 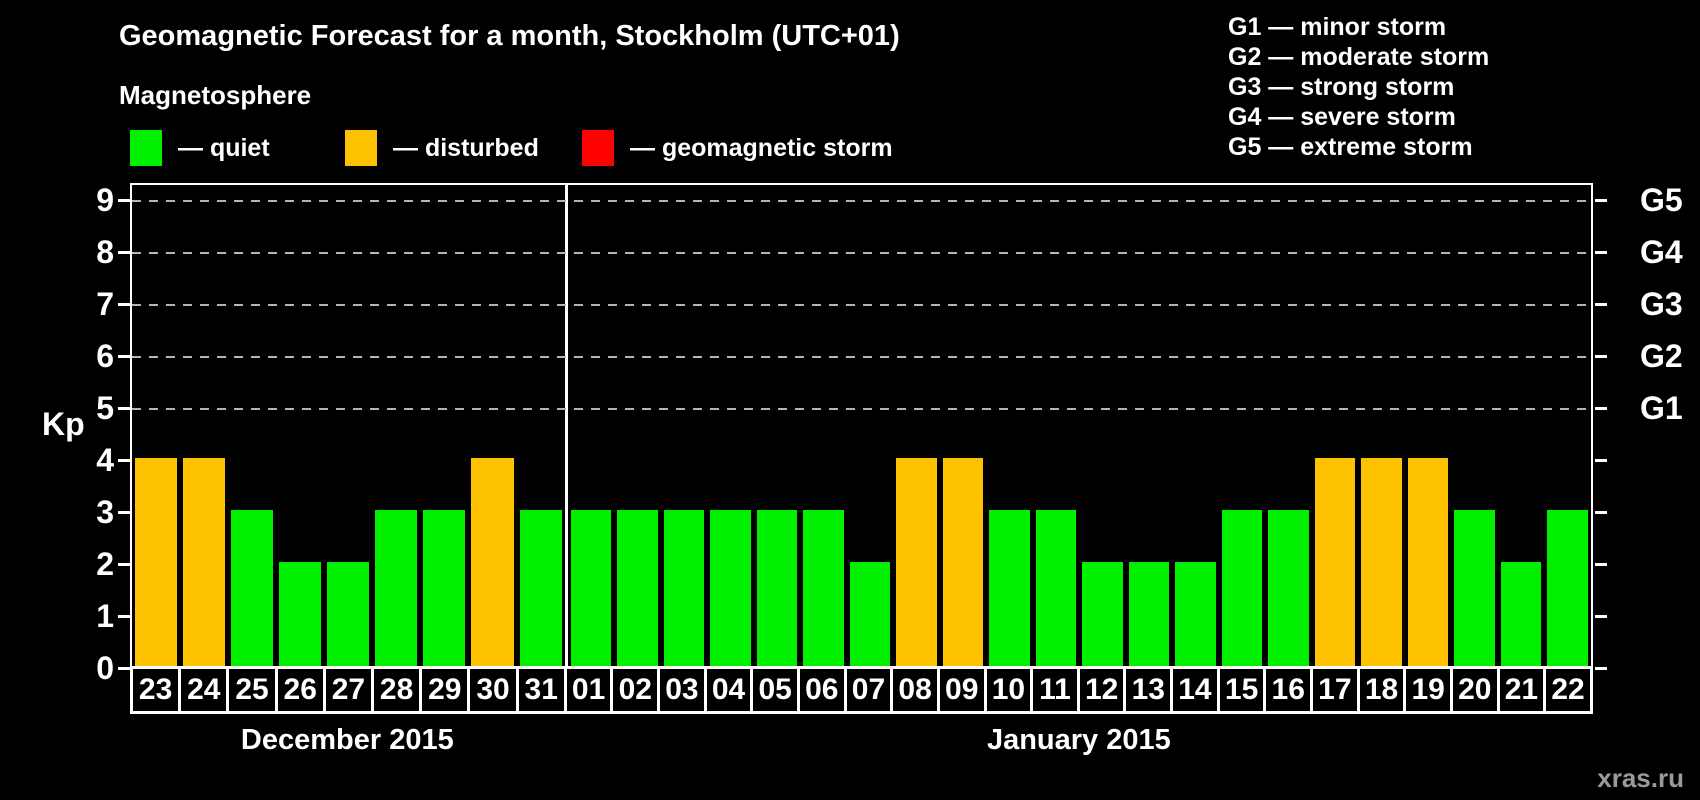 I want to click on day-label-28: 28, so click(x=397, y=690).